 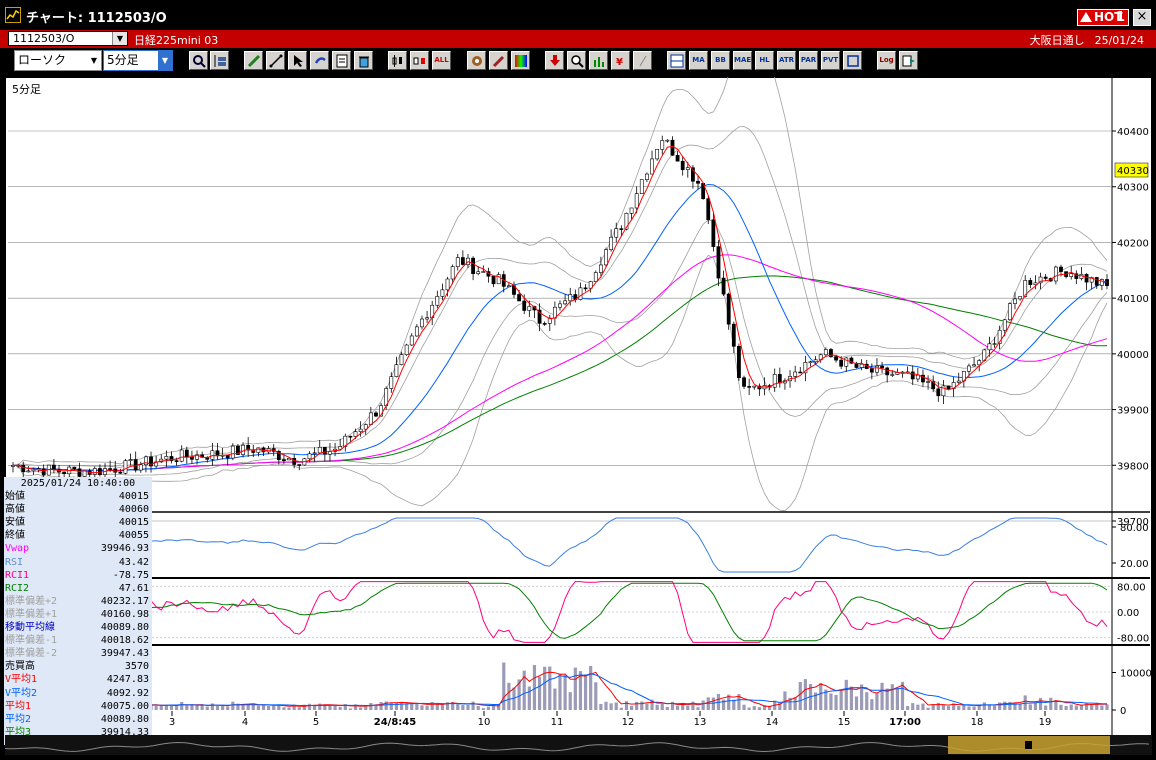 What do you see at coordinates (852, 60) in the screenshot?
I see `frame-icon` at bounding box center [852, 60].